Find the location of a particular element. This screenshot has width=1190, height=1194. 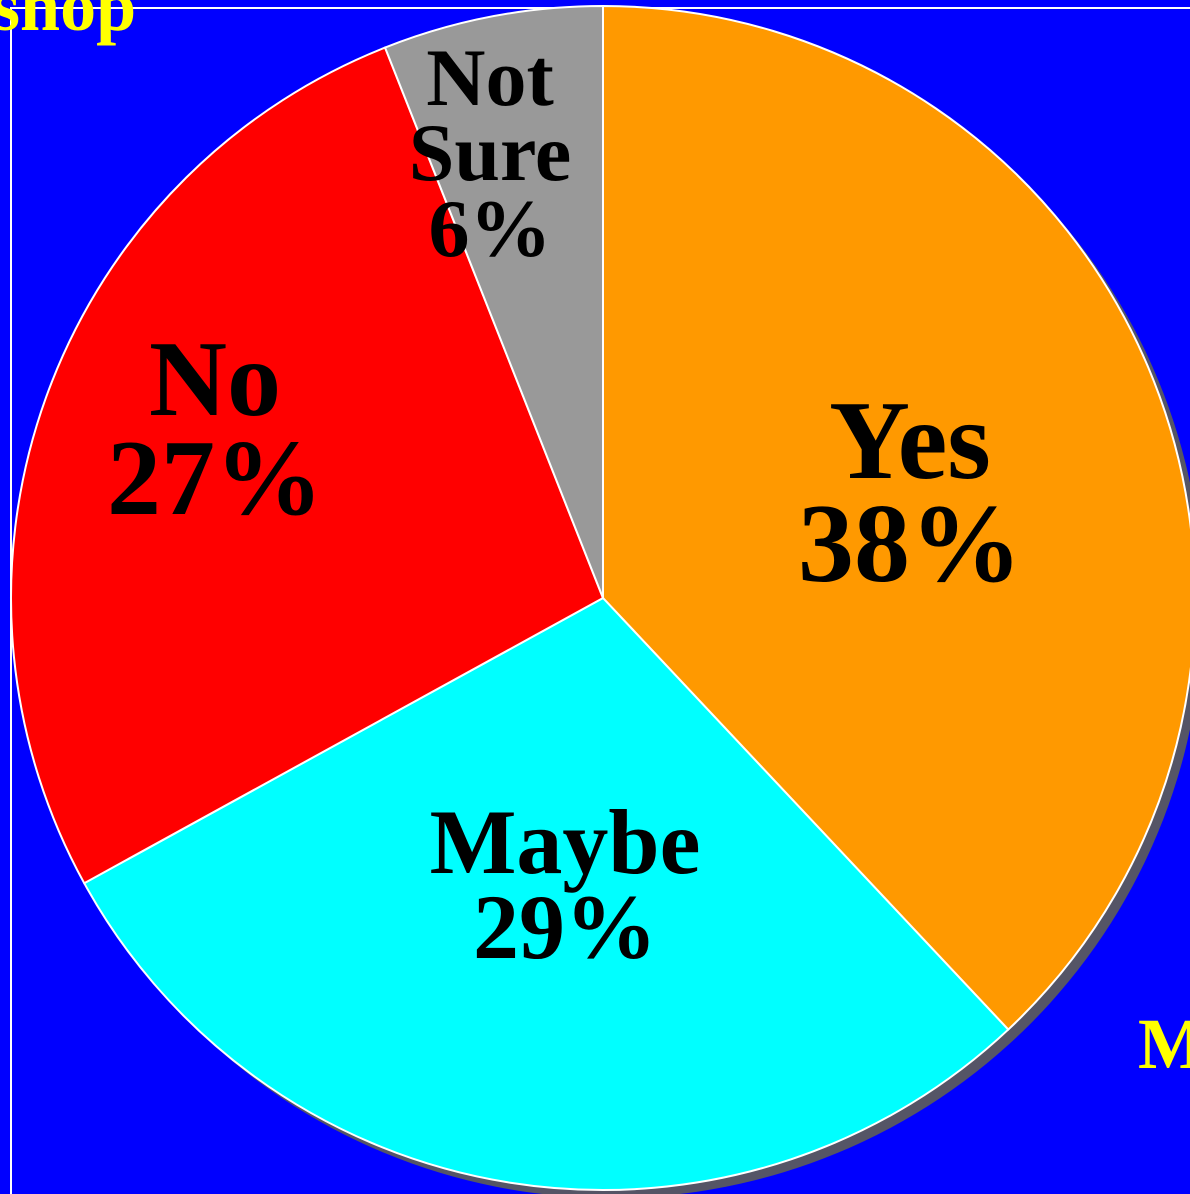

pie-slice is located at coordinates (493, 301).